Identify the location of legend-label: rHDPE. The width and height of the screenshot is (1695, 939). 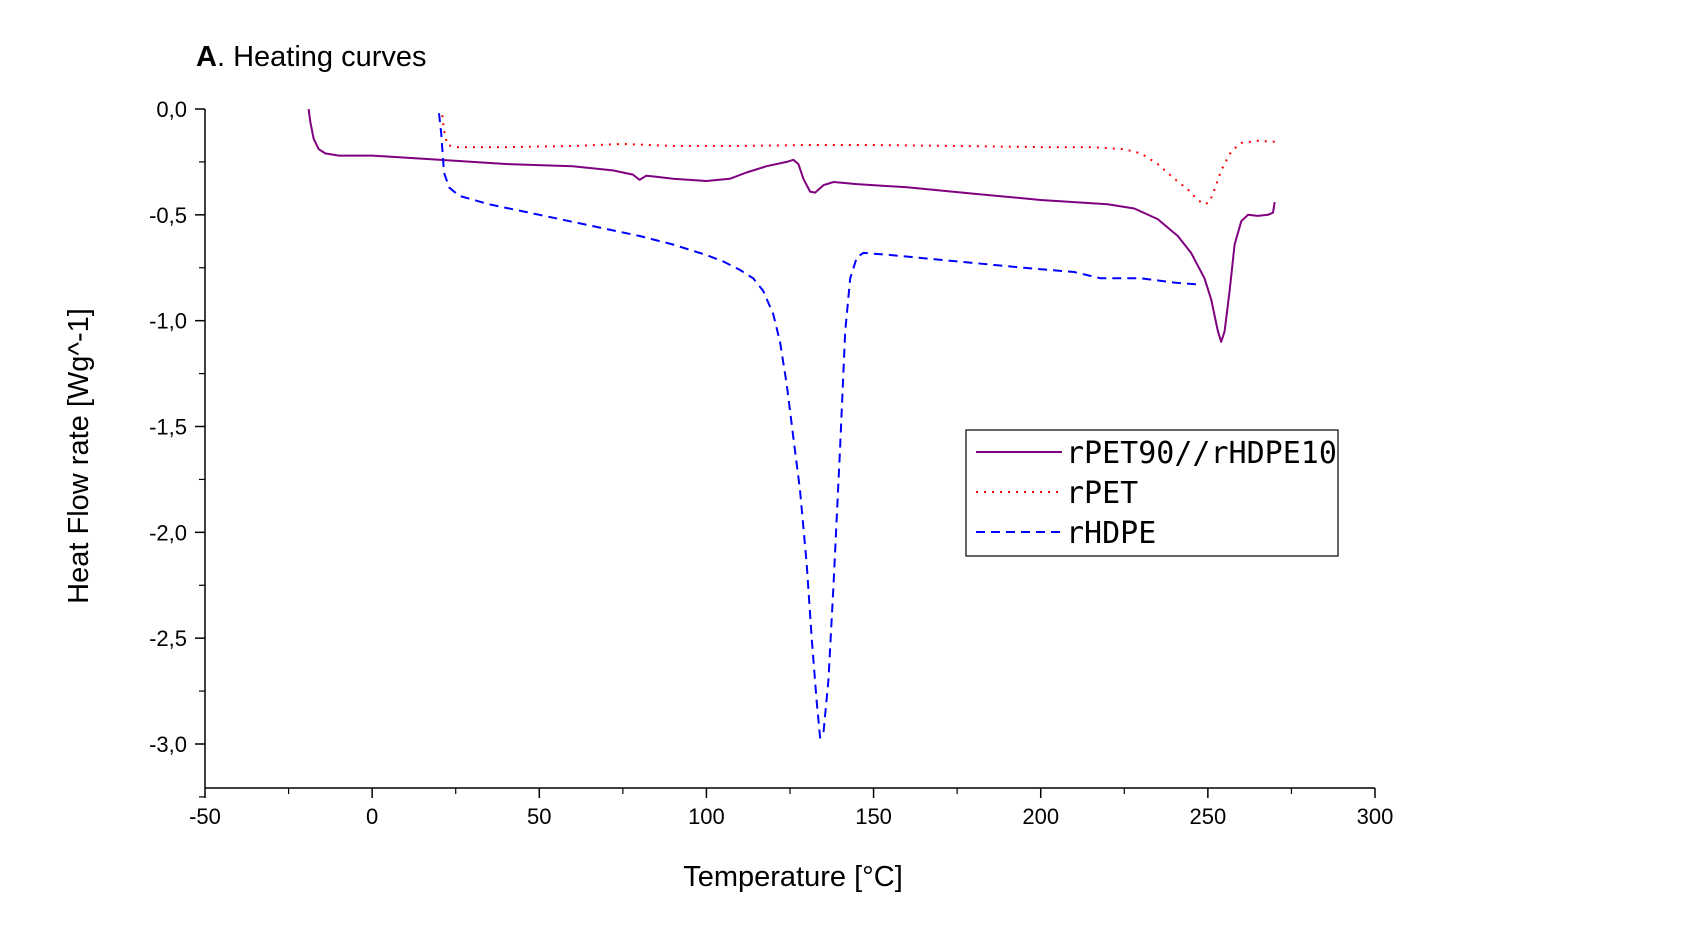
(1111, 533).